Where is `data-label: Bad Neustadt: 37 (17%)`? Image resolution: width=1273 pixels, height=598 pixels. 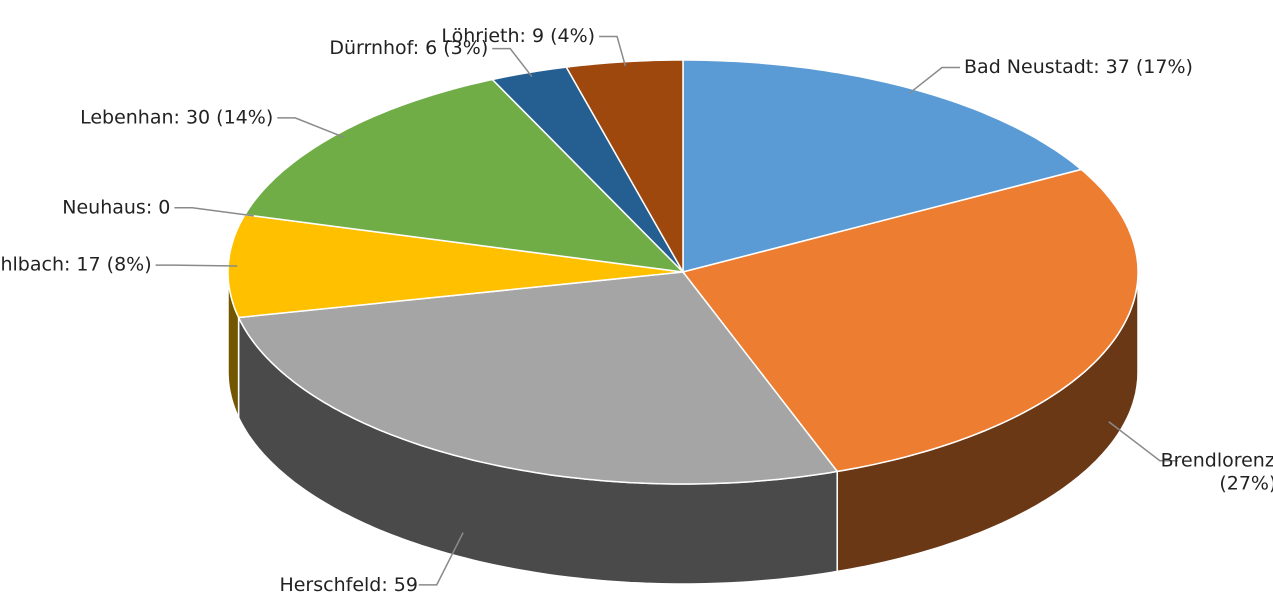 data-label: Bad Neustadt: 37 (17%) is located at coordinates (1078, 67).